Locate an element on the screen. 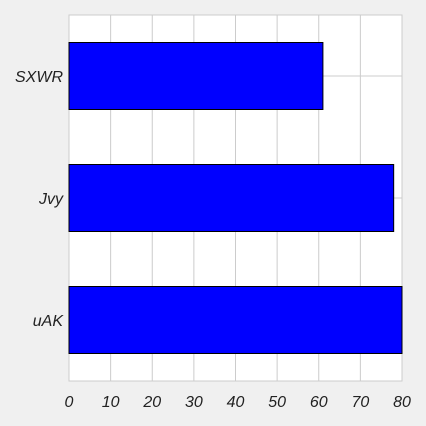  bar-SXWR is located at coordinates (196, 76).